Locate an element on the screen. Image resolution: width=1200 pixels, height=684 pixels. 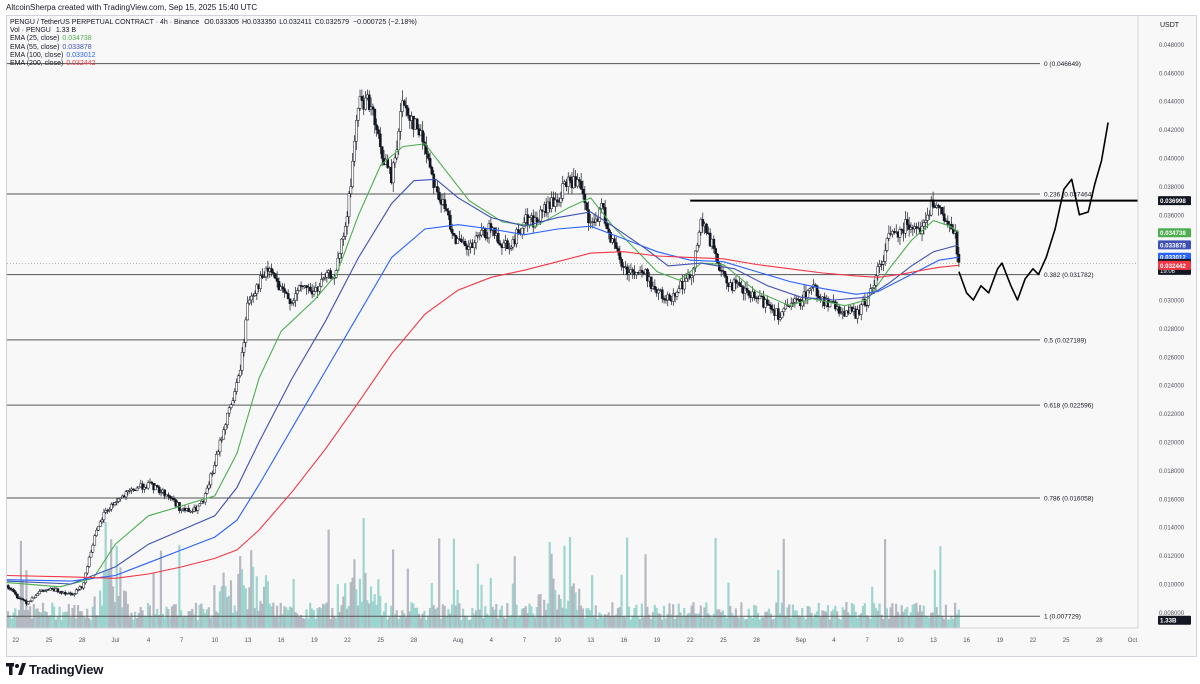
ema-value: 0.034738 is located at coordinates (77, 39).